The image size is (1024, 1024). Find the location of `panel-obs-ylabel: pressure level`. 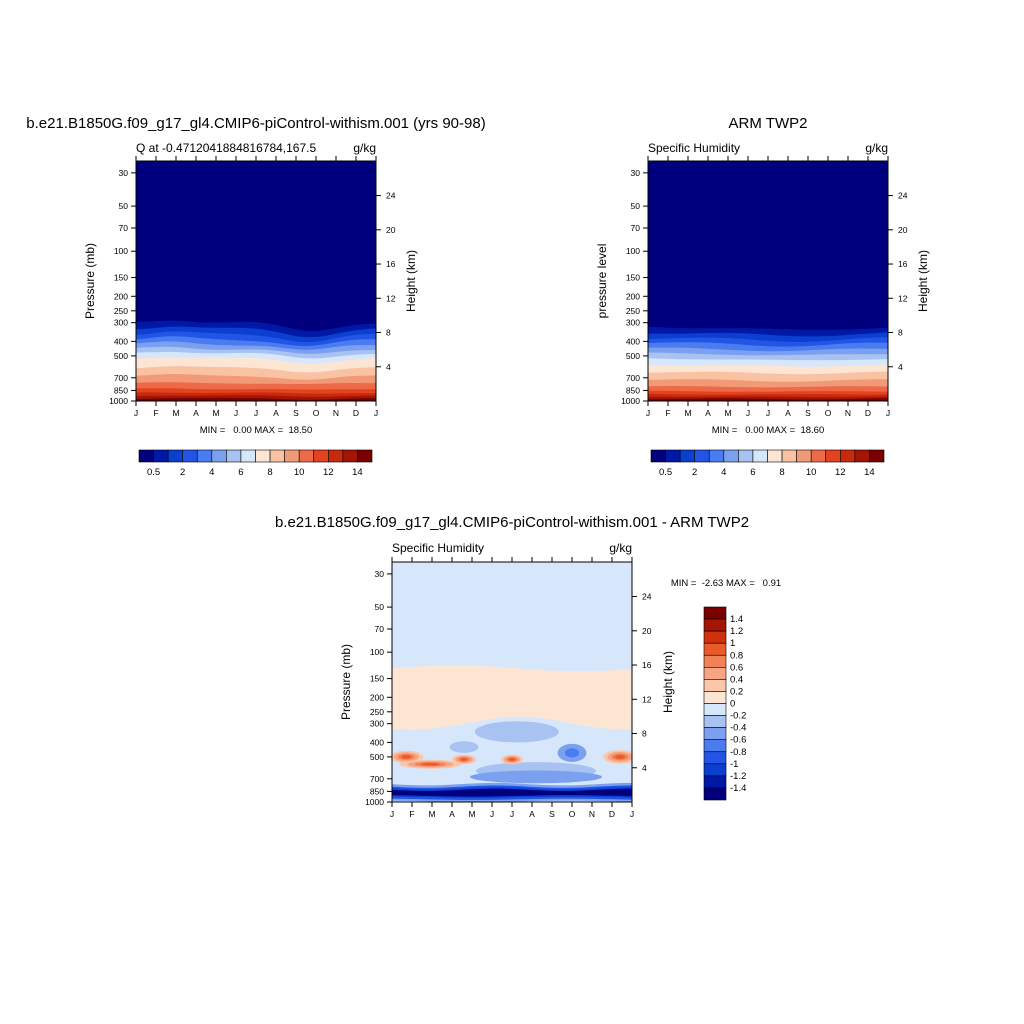

panel-obs-ylabel: pressure level is located at coordinates (602, 281).